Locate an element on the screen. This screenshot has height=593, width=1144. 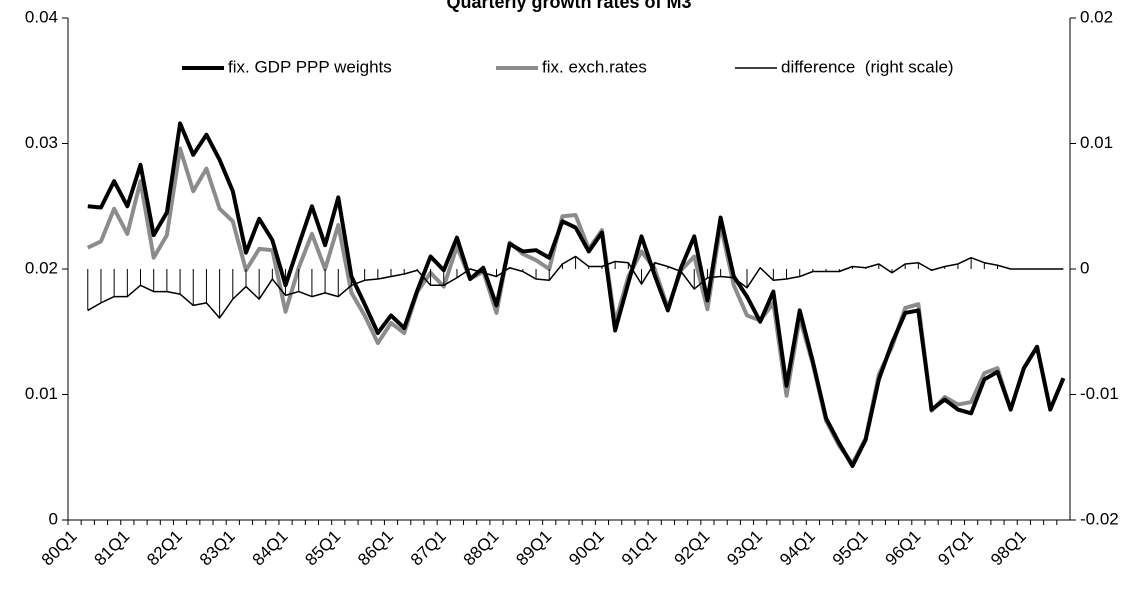
y2-tick-label: 0 is located at coordinates (1084, 267).